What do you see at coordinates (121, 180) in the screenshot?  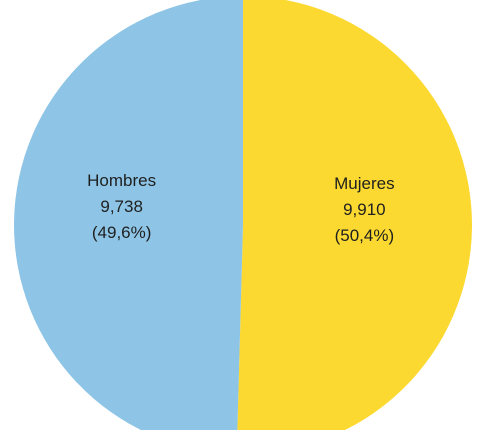 I see `slice-label-category-hombres: Hombres` at bounding box center [121, 180].